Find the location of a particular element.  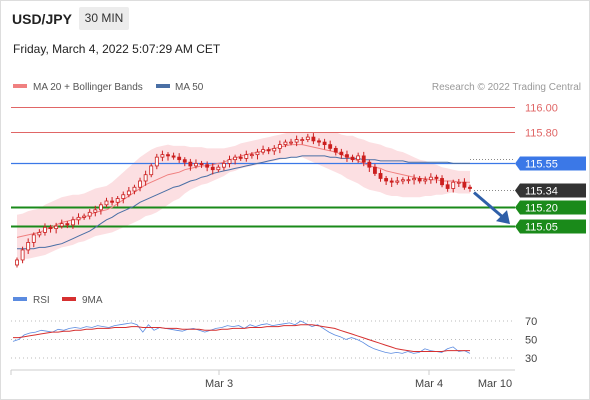

ma20-legend-swatch is located at coordinates (20, 86).